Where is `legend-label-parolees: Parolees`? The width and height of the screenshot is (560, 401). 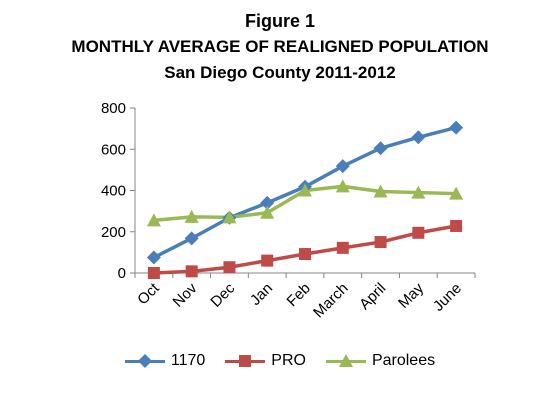
legend-label-parolees: Parolees is located at coordinates (403, 360).